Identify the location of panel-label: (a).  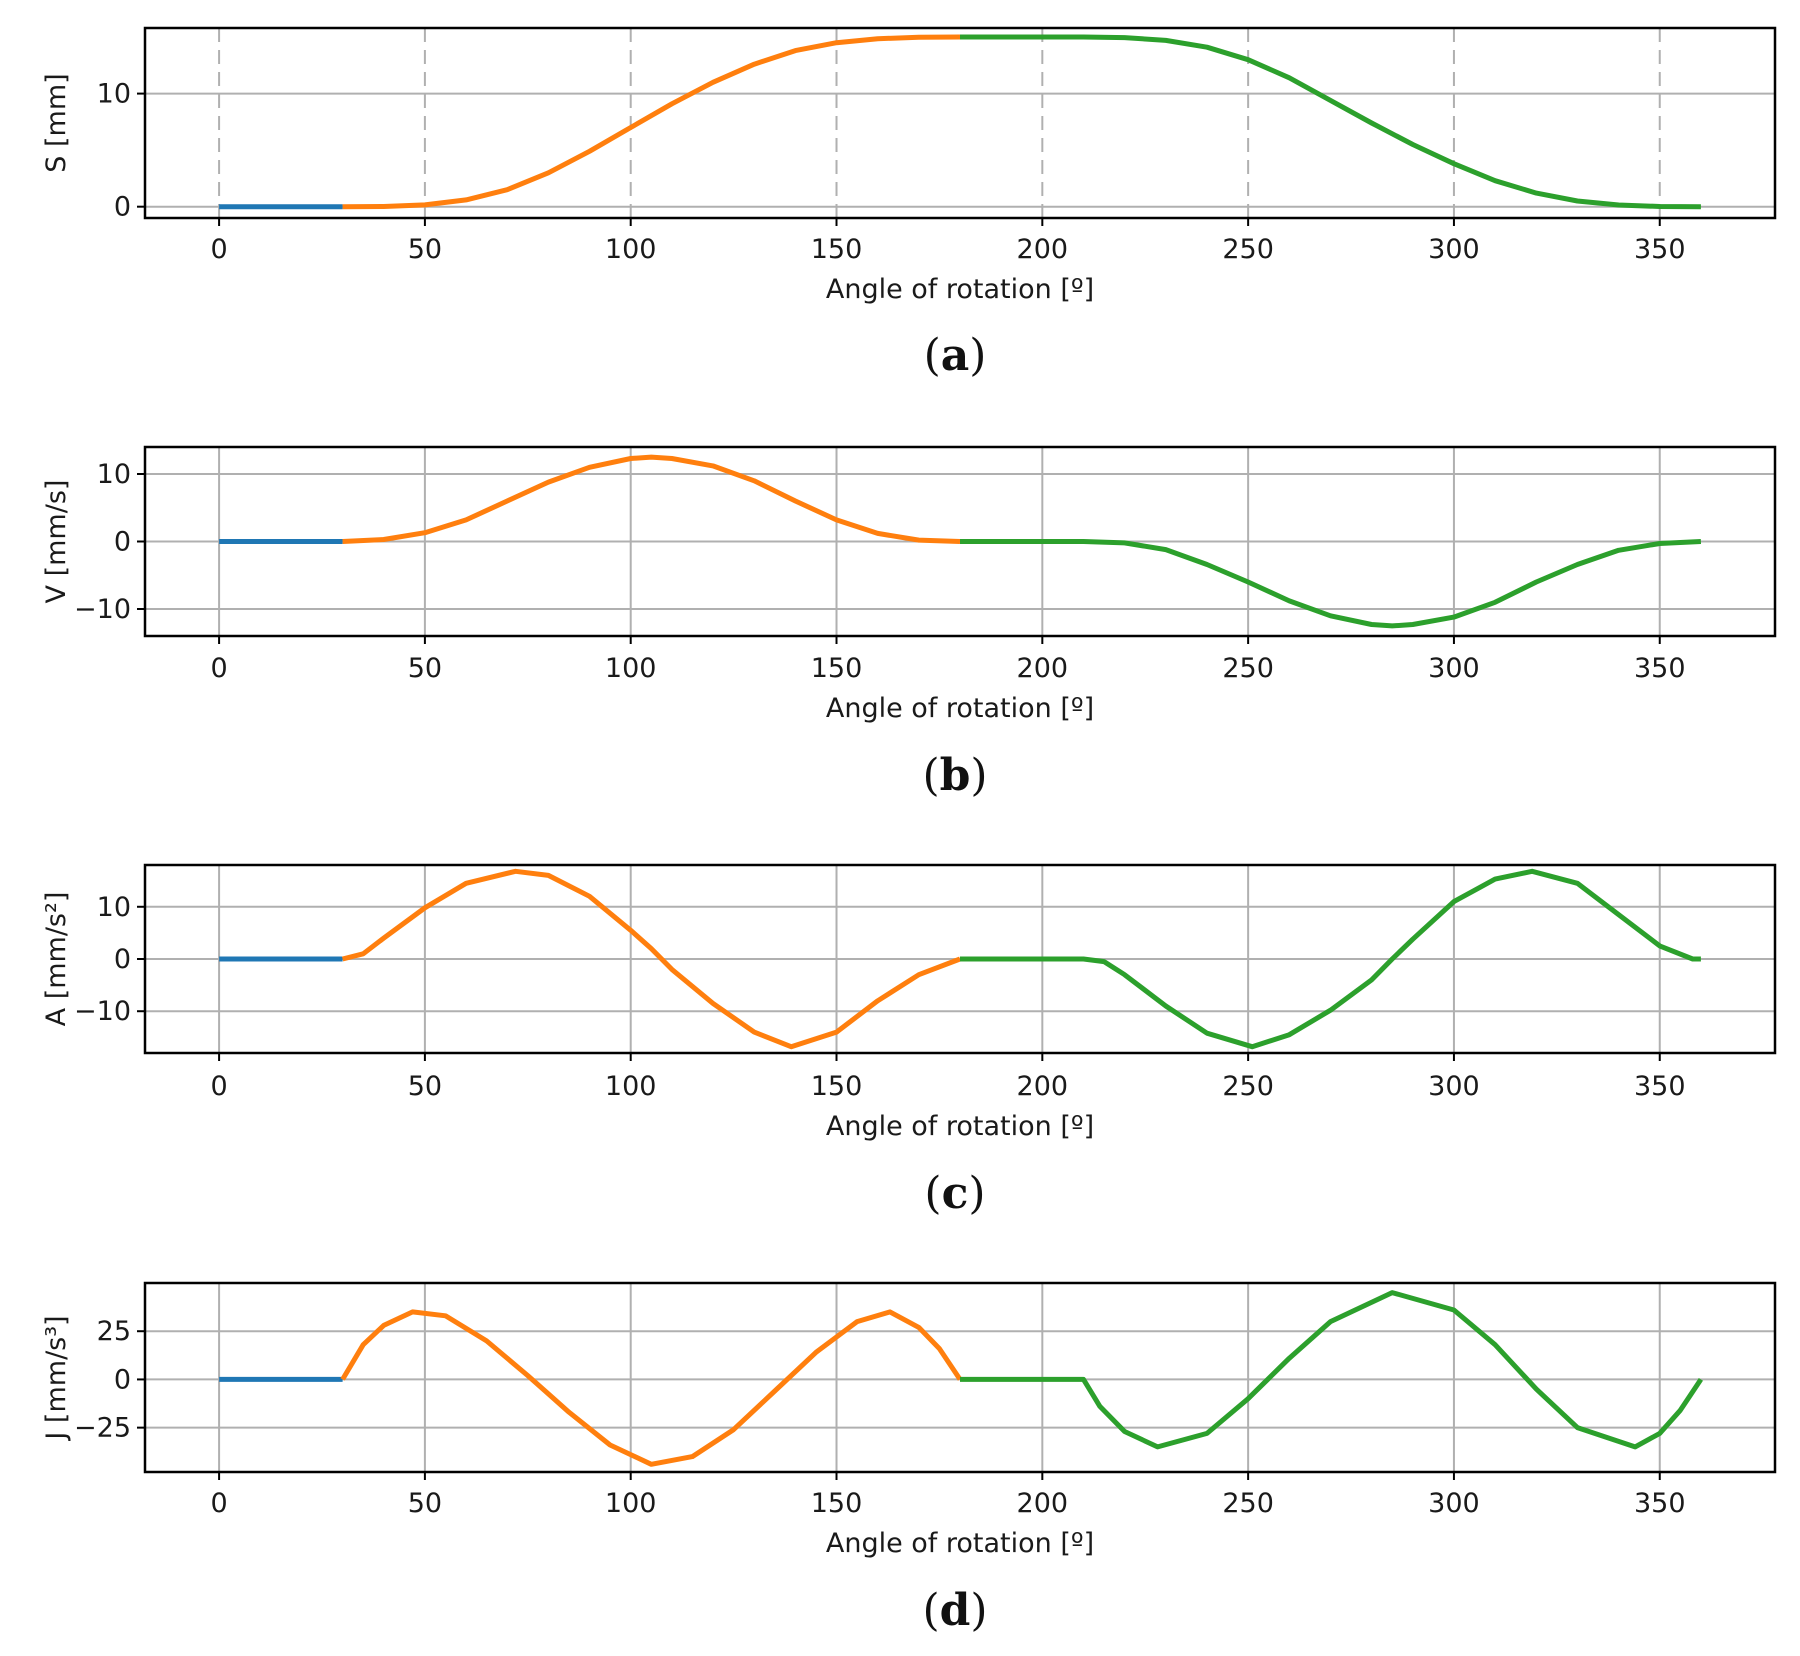
(955, 355).